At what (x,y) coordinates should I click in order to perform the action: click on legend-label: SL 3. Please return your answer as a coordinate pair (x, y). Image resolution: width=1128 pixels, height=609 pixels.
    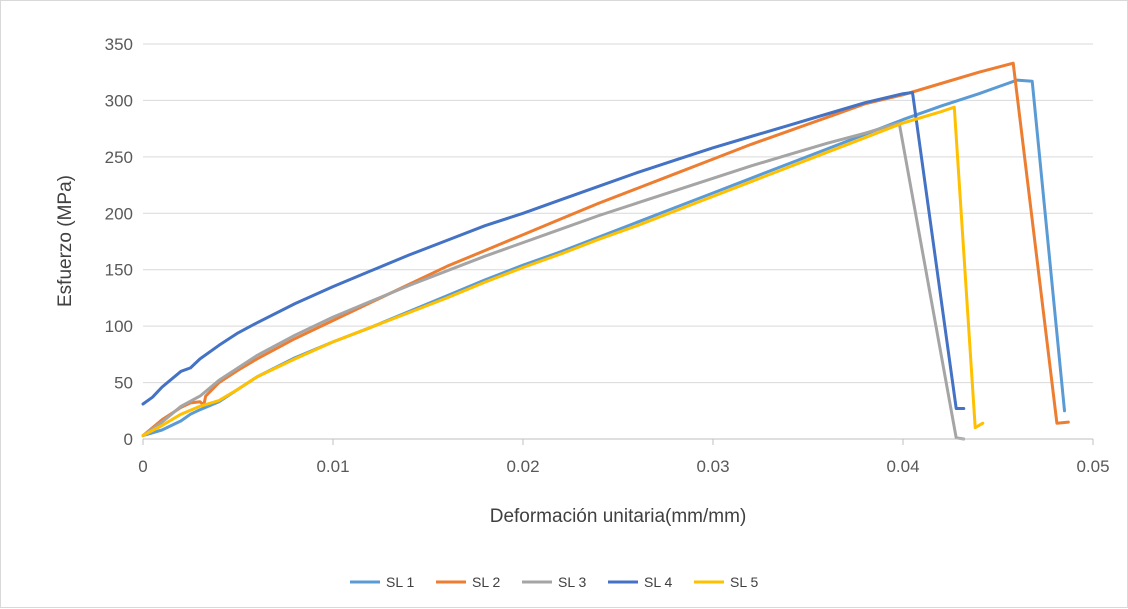
    Looking at the image, I should click on (572, 582).